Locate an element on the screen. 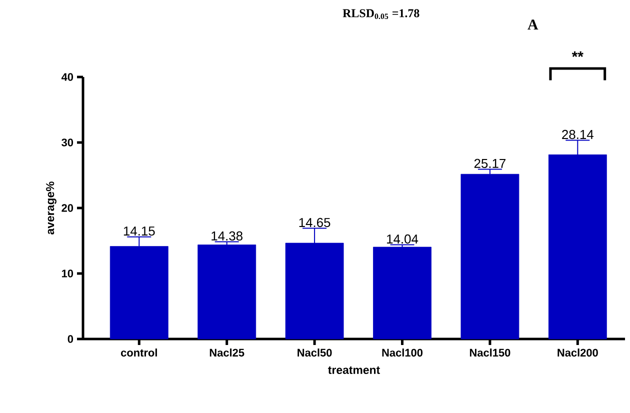 This screenshot has height=413, width=630. y-tick-label: 30 is located at coordinates (68, 142).